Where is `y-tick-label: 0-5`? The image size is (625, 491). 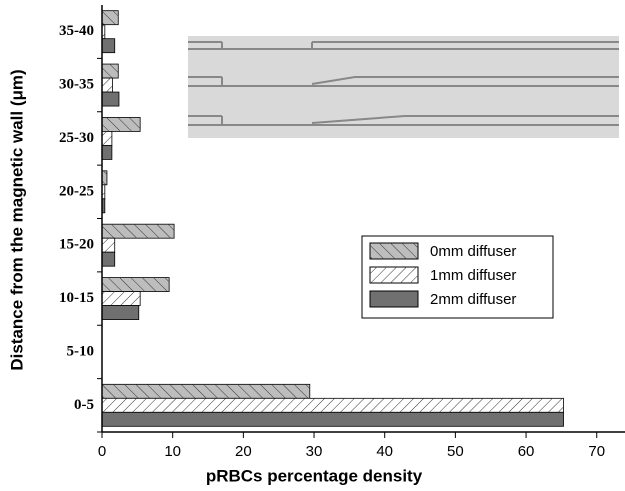
y-tick-label: 0-5 is located at coordinates (84, 405).